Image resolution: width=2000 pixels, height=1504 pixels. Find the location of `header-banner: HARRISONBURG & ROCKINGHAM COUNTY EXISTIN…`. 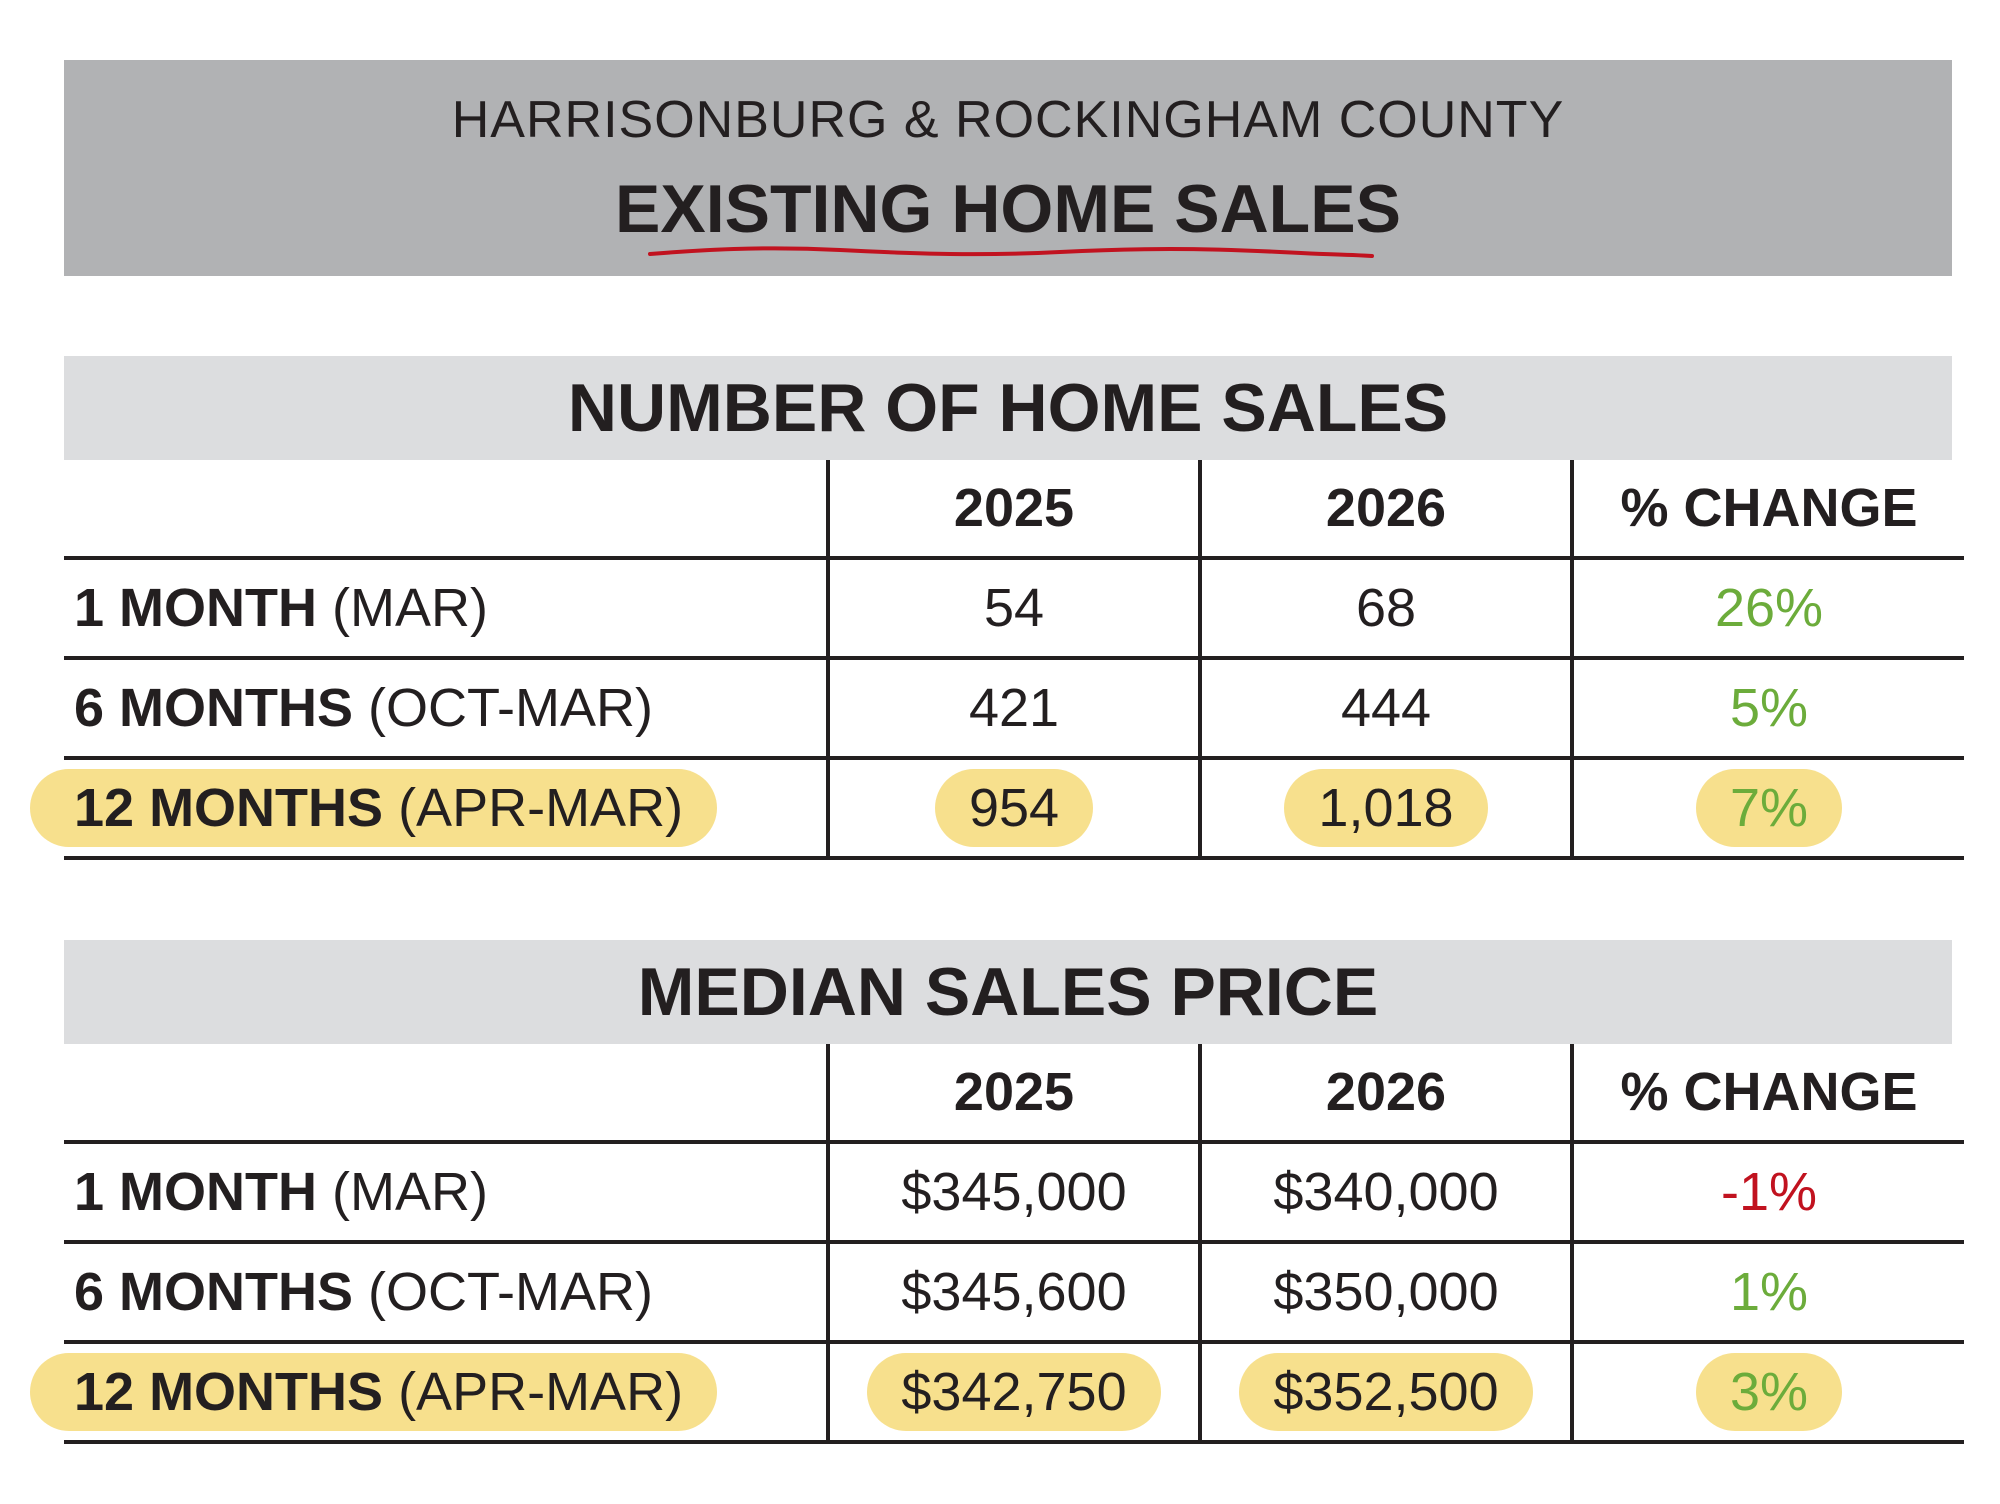

header-banner: HARRISONBURG & ROCKINGHAM COUNTY EXISTIN… is located at coordinates (1008, 168).